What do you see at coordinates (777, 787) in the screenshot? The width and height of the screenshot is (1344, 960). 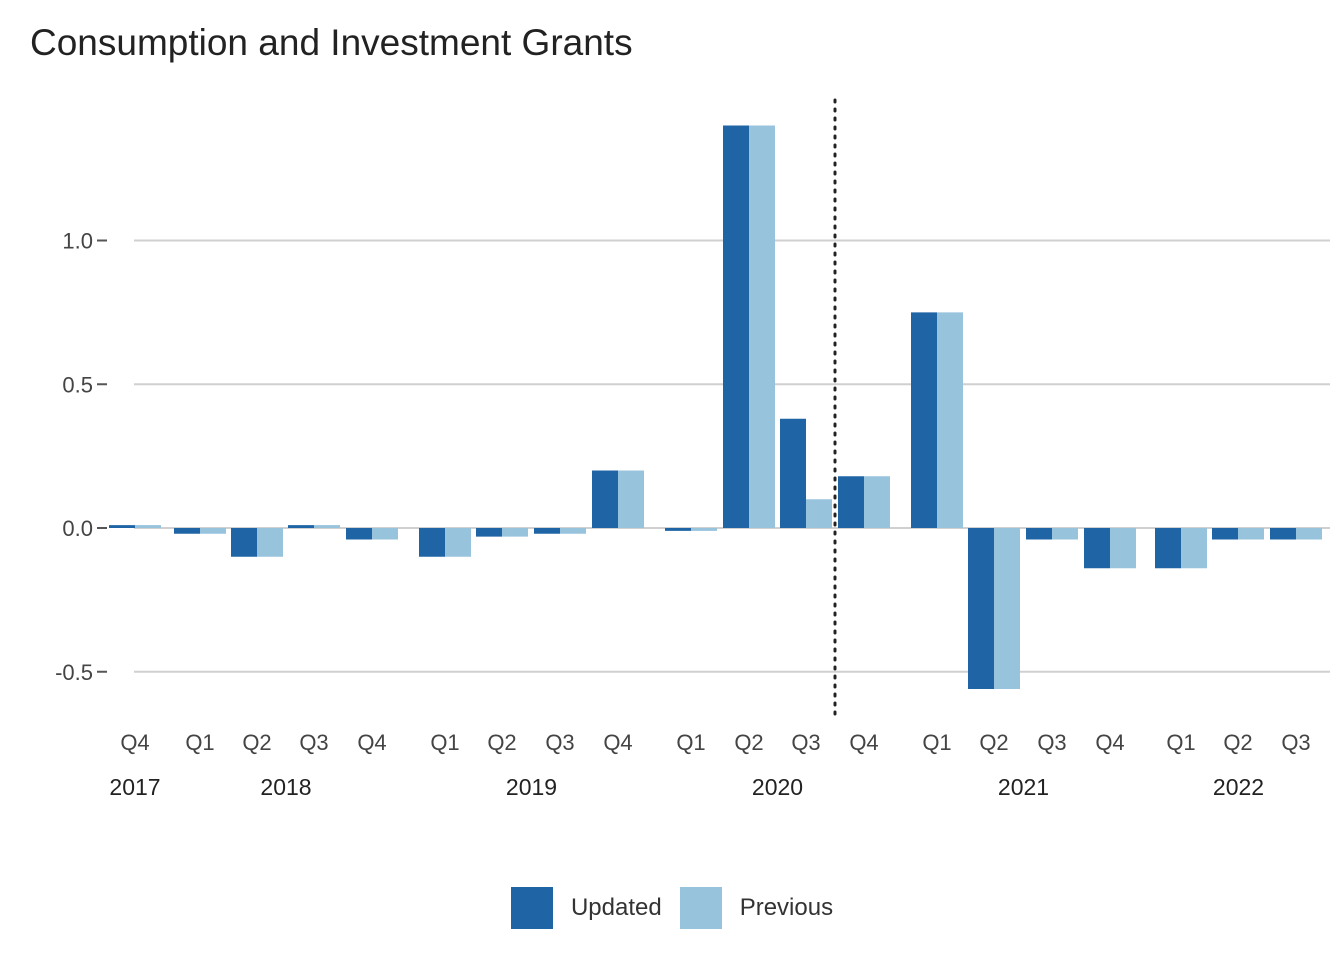 I see `year-label: 2020` at bounding box center [777, 787].